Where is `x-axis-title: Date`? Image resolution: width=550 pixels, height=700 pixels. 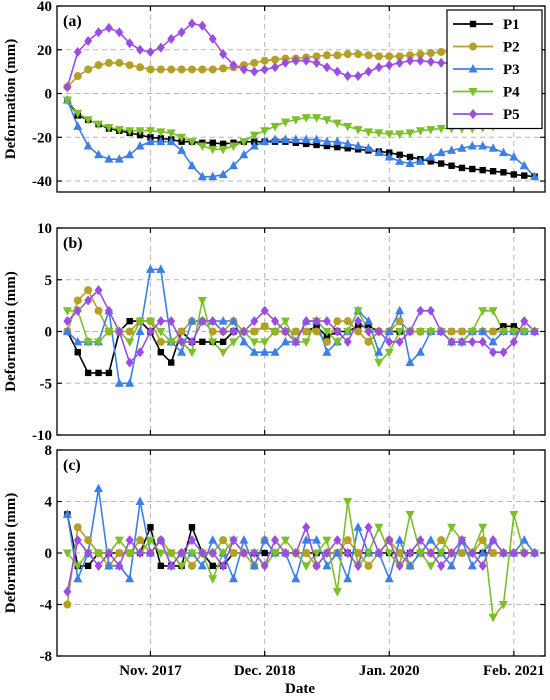 x-axis-title: Date is located at coordinates (300, 689).